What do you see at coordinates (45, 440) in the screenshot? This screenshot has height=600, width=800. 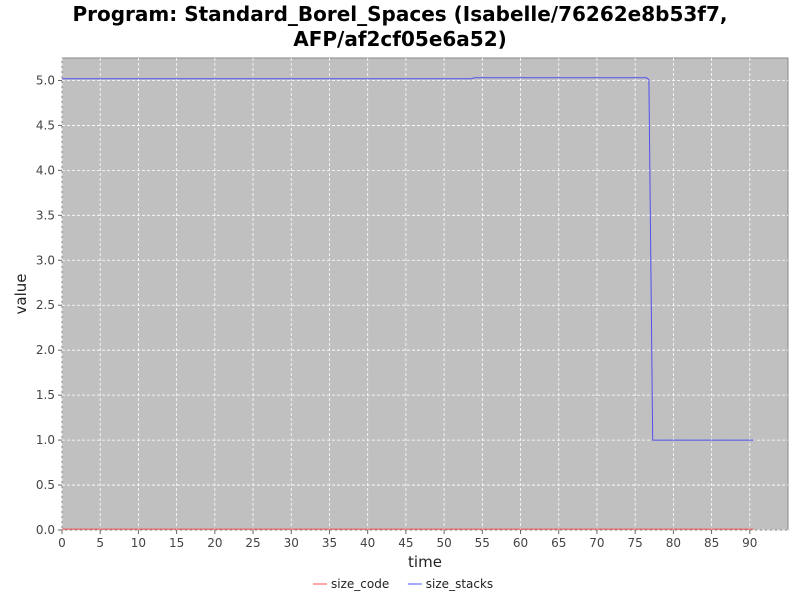 I see `y-tick-label: 1.0` at bounding box center [45, 440].